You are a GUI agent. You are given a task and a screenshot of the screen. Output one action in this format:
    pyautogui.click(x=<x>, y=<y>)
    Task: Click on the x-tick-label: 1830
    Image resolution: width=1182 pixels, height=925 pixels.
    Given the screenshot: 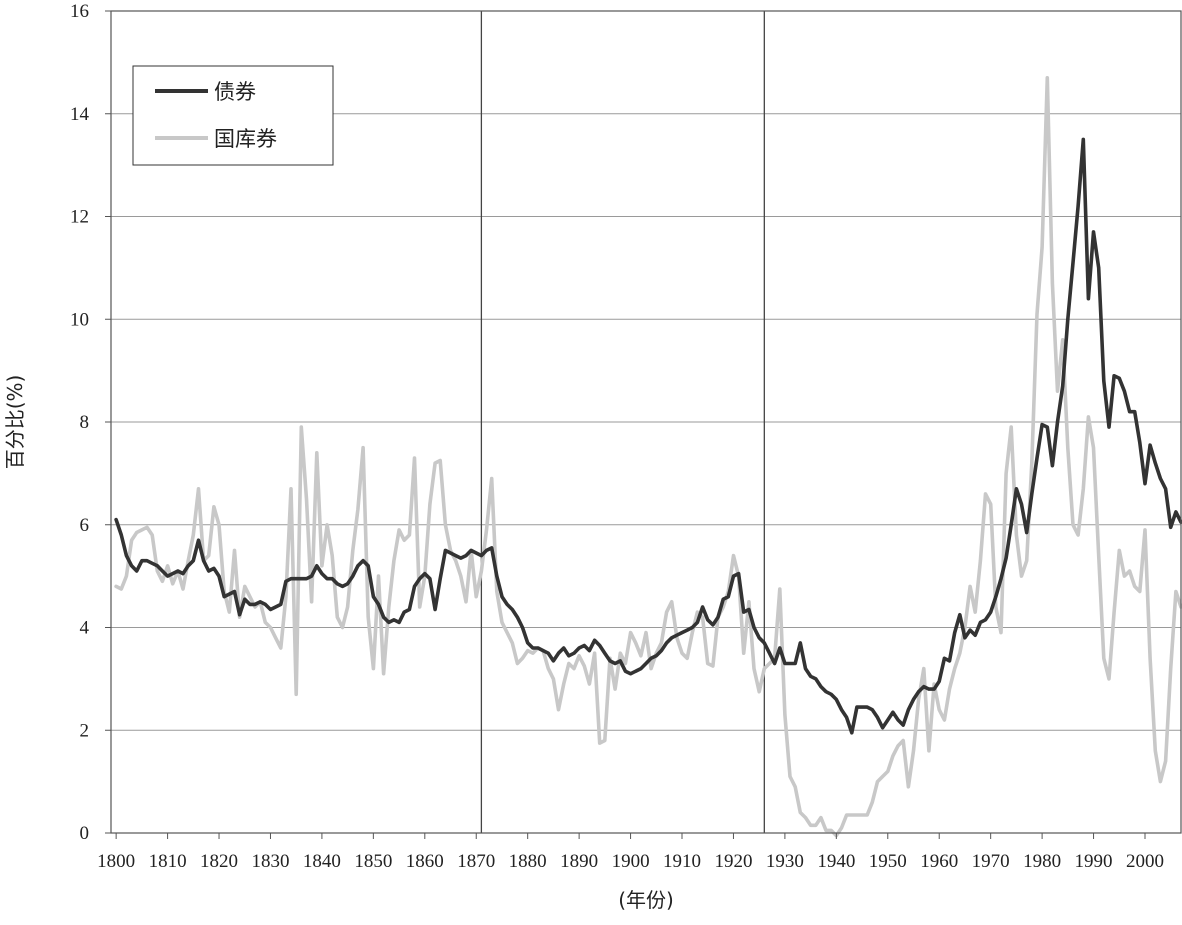 What is the action you would take?
    pyautogui.click(x=270, y=861)
    